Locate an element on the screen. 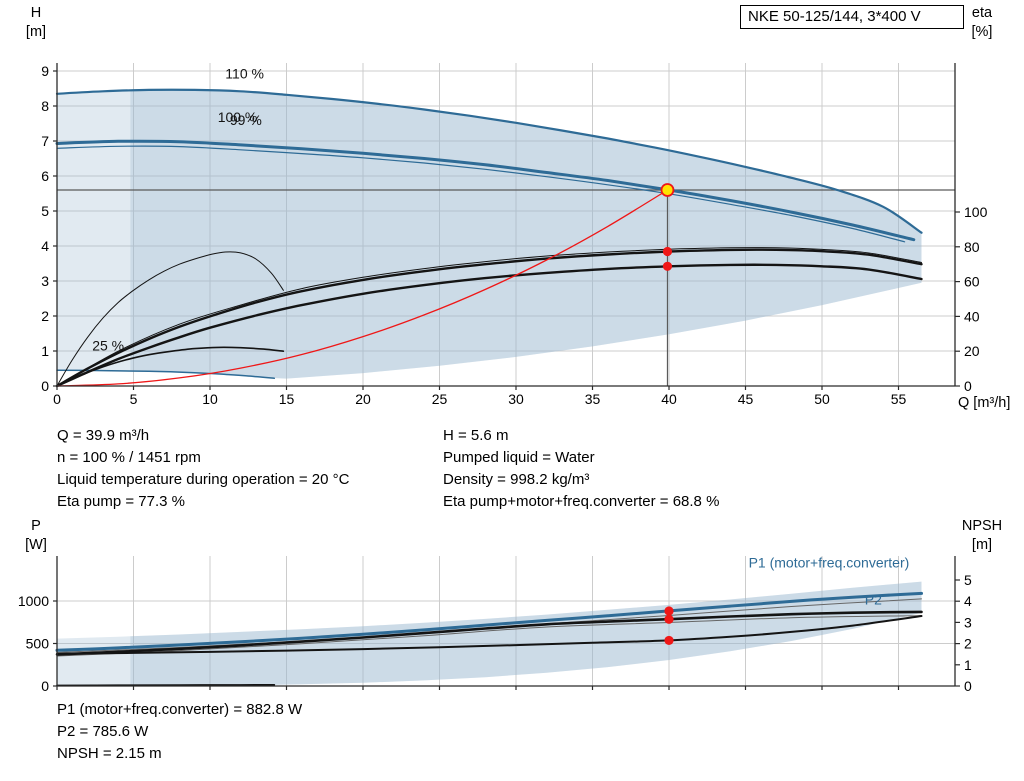 The width and height of the screenshot is (1024, 781). power-right-axis-title: NPSH [m] is located at coordinates (982, 536).